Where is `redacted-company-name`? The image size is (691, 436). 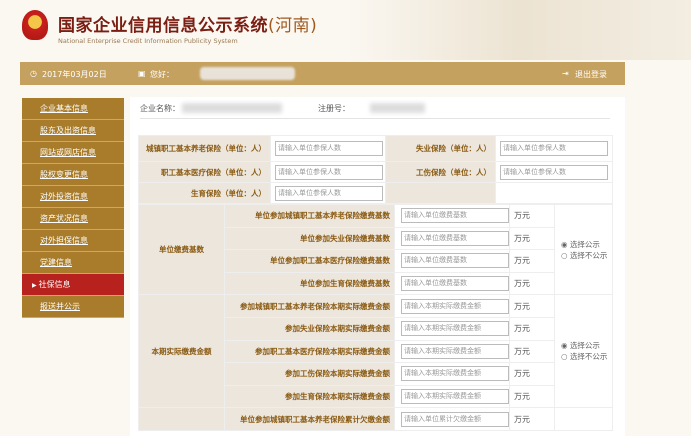 redacted-company-name is located at coordinates (232, 108).